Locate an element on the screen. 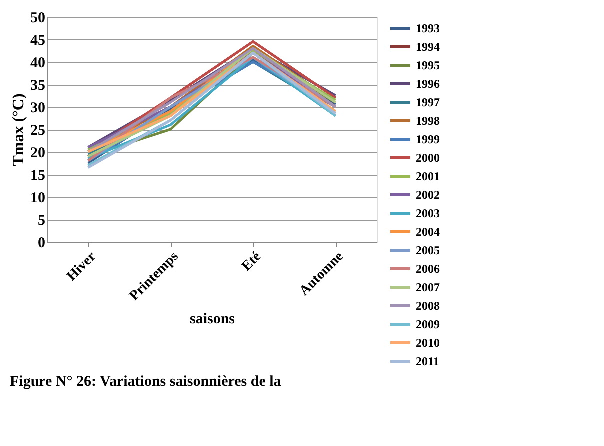  legend-label: 2003 is located at coordinates (428, 213).